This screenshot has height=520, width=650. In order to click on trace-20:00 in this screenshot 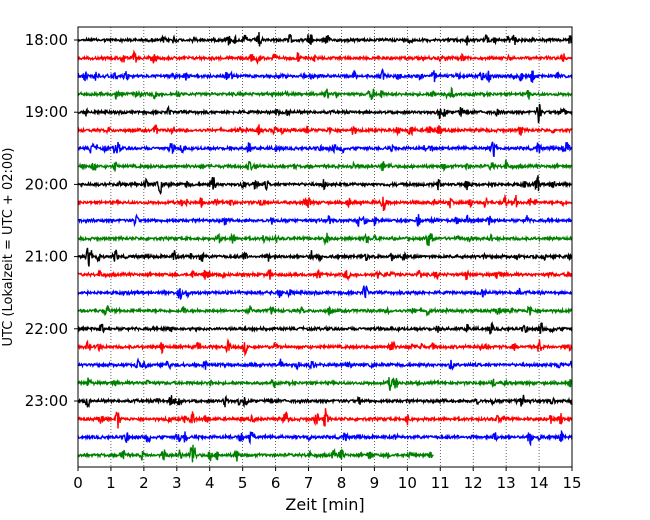, I will do `click(325, 185)`.